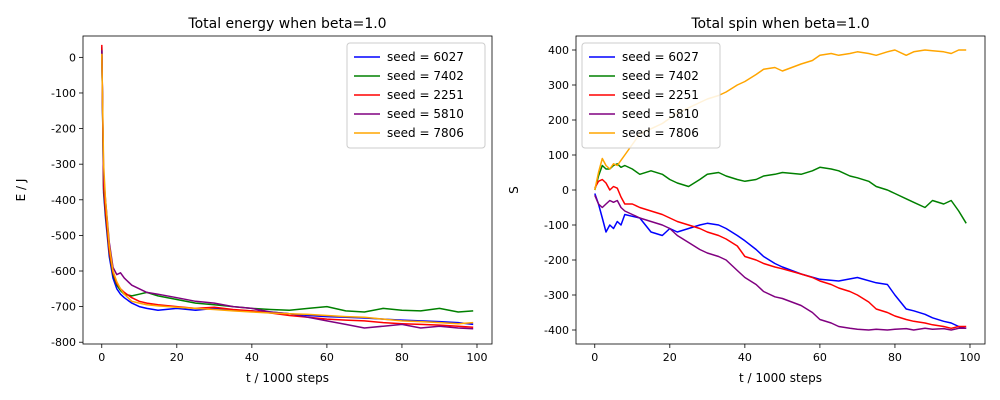 The image size is (1000, 400). Describe the element at coordinates (558, 120) in the screenshot. I see `y-tick-label: 200` at that location.